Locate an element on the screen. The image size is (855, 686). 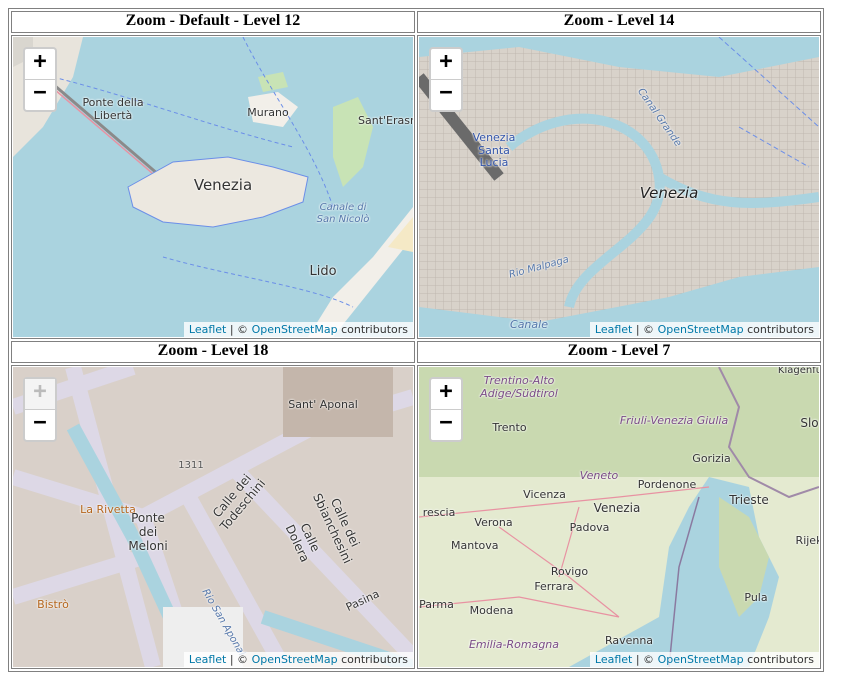
map-label: rescia is located at coordinates (439, 512).